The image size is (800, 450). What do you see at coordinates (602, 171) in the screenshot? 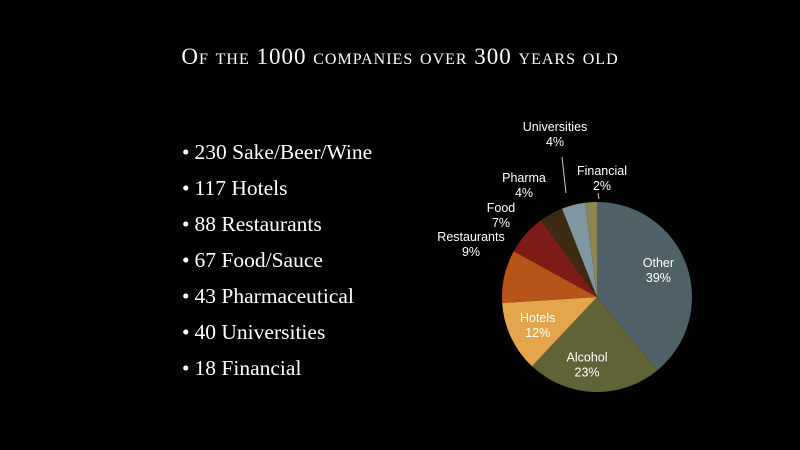
I see `pie-label-financial: Financial` at bounding box center [602, 171].